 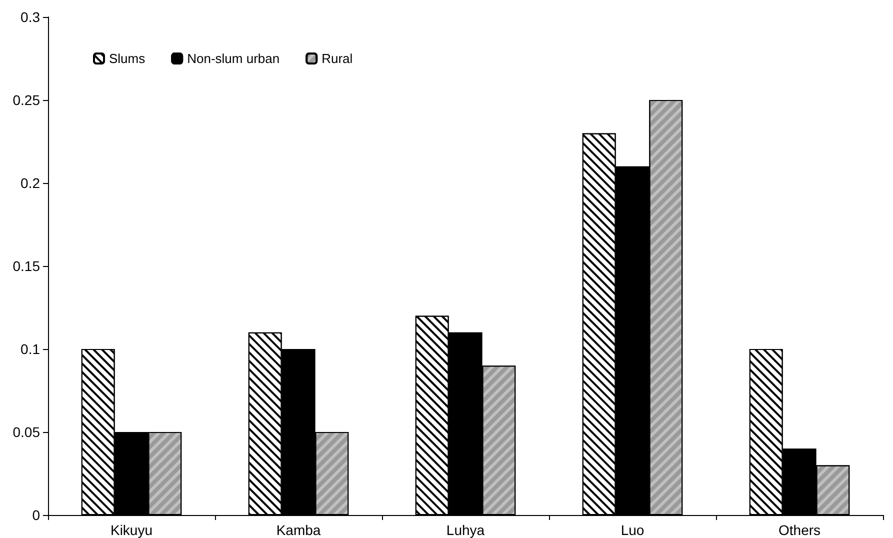 What do you see at coordinates (30, 17) in the screenshot?
I see `y-tick-label: 0.3` at bounding box center [30, 17].